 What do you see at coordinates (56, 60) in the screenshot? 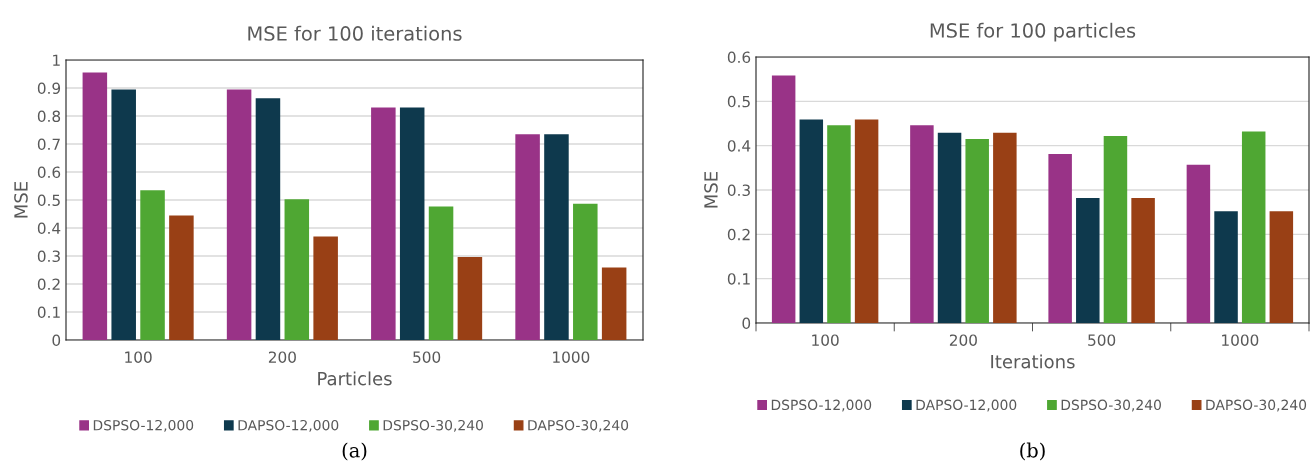
I see `y-tick-label: 1` at bounding box center [56, 60].